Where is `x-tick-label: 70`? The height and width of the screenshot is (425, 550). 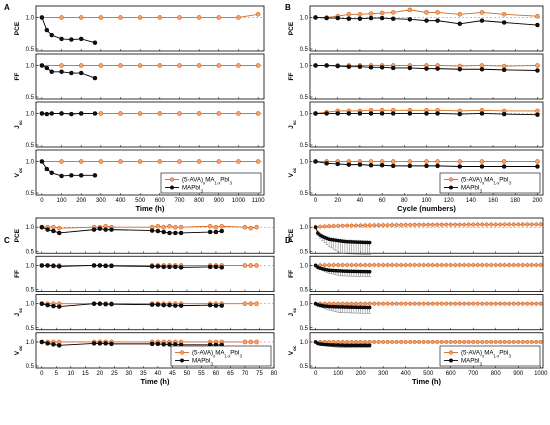 x-tick-label: 70 is located at coordinates (245, 374).